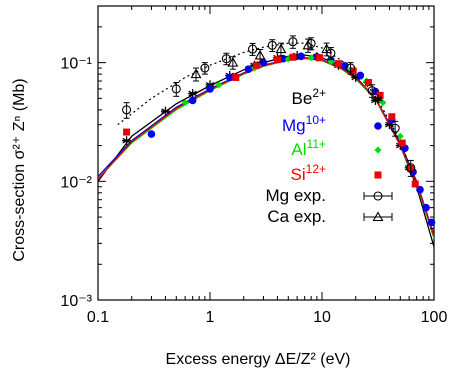  I want to click on x-tick-label: 0.1, so click(98, 317).